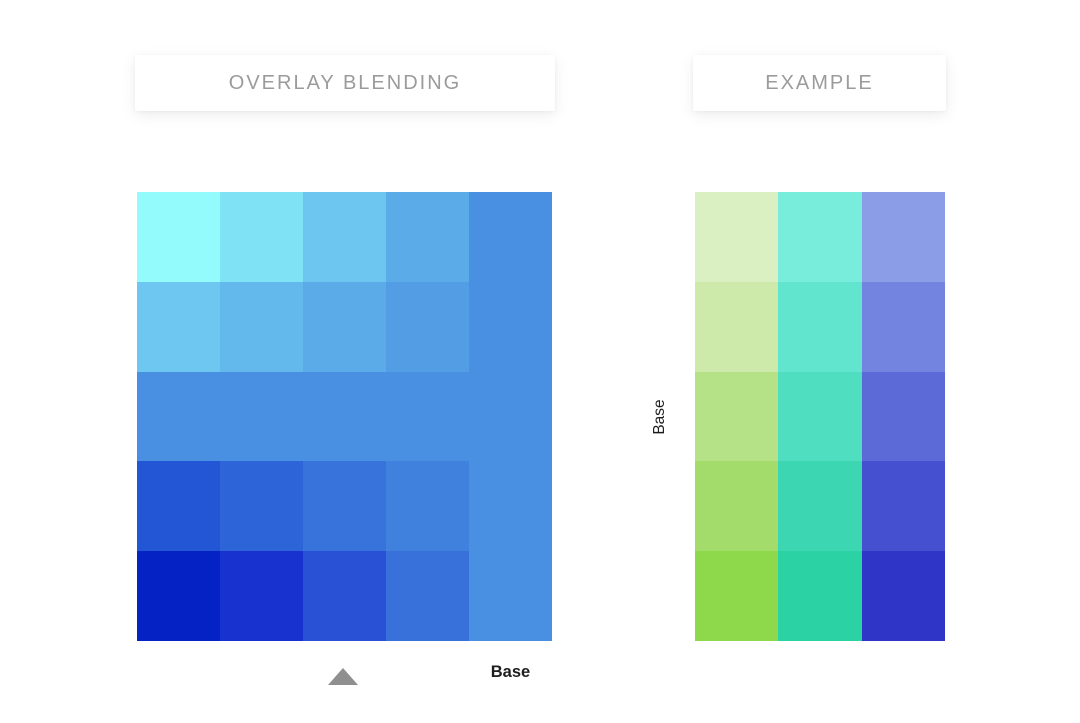  I want to click on color-swatch-r4c5, so click(510, 506).